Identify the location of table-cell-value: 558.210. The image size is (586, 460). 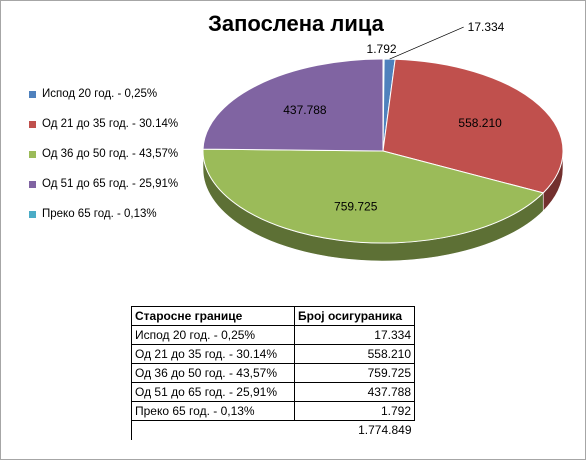
(354, 354).